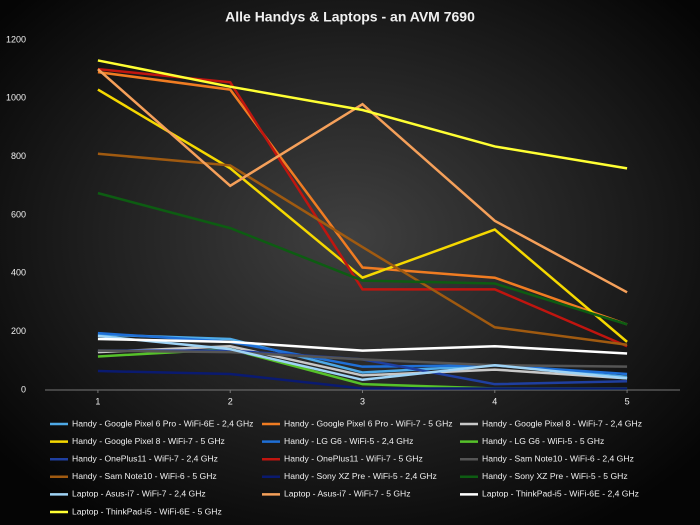 The image size is (700, 525). Describe the element at coordinates (144, 476) in the screenshot. I see `legend-label: Handy - Sam Note10 - WiFi-6 - 5 GHz` at that location.